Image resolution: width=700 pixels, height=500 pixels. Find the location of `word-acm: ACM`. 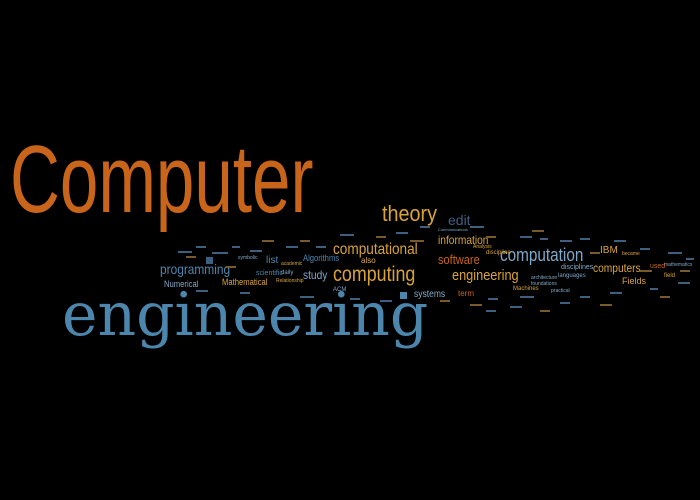

word-acm: ACM is located at coordinates (340, 290).